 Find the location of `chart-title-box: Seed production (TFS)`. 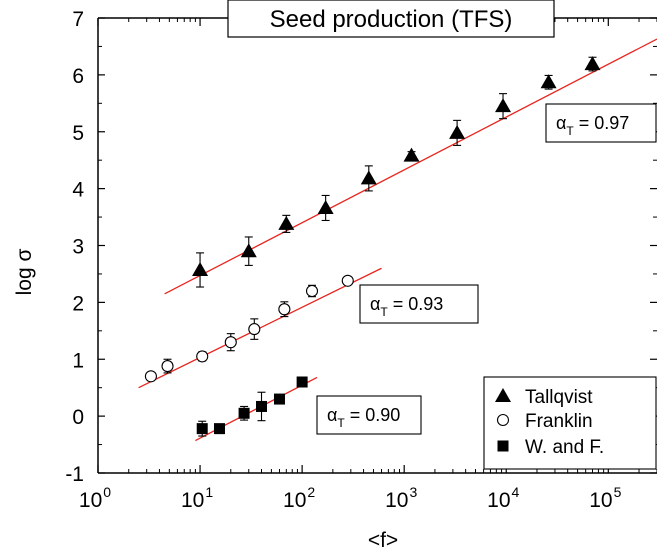

chart-title-box: Seed production (TFS) is located at coordinates (391, 19).